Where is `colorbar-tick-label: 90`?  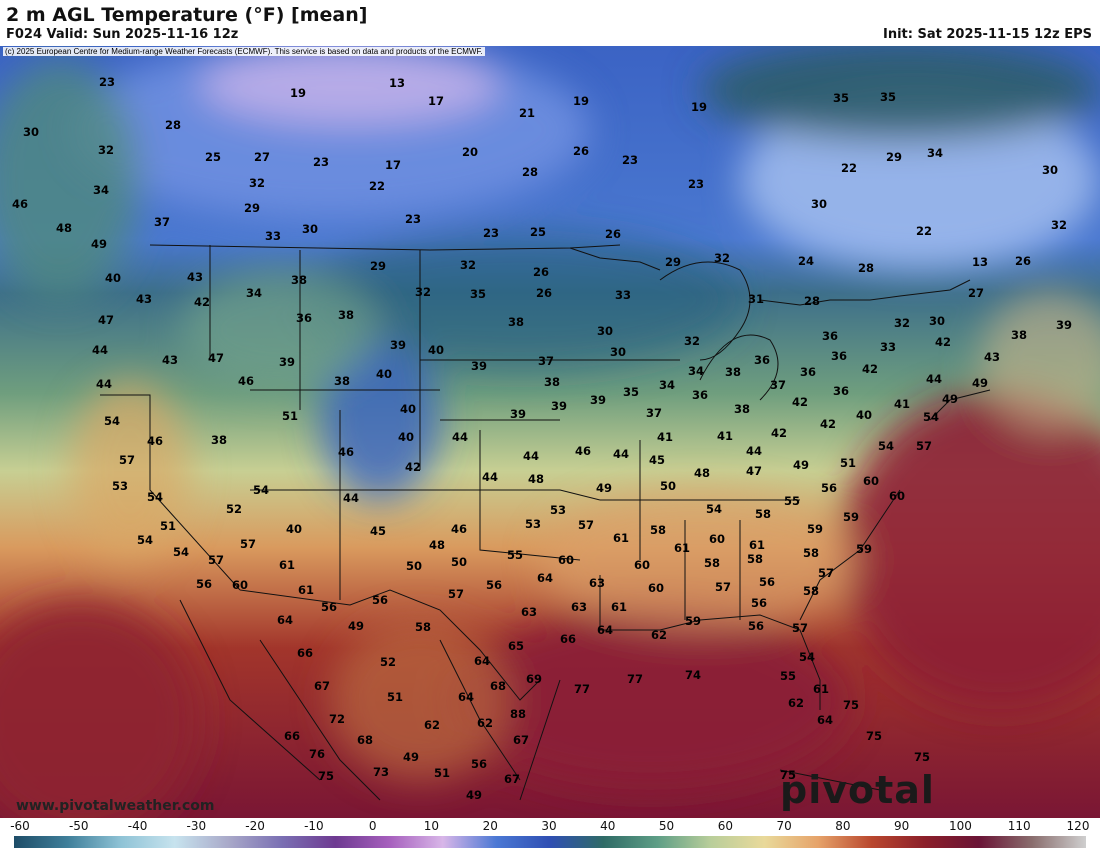
colorbar-tick-label: 90 is located at coordinates (902, 826).